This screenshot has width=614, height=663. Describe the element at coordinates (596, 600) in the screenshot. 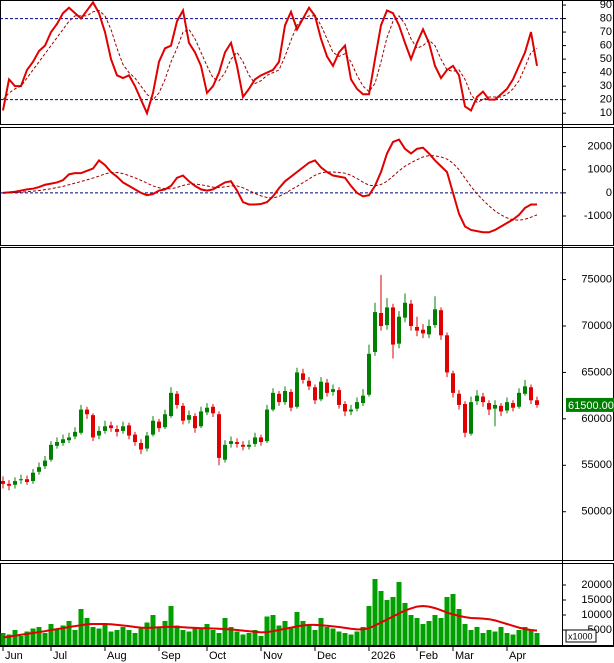

I see `y-tick-label: 15000` at that location.